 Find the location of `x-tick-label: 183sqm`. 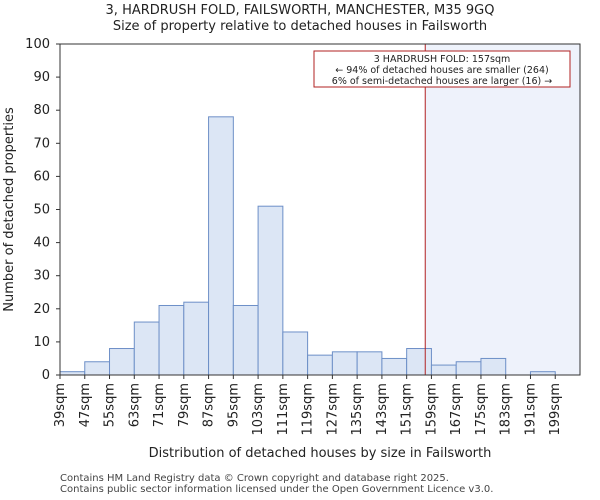

x-tick-label: 183sqm is located at coordinates (506, 409).